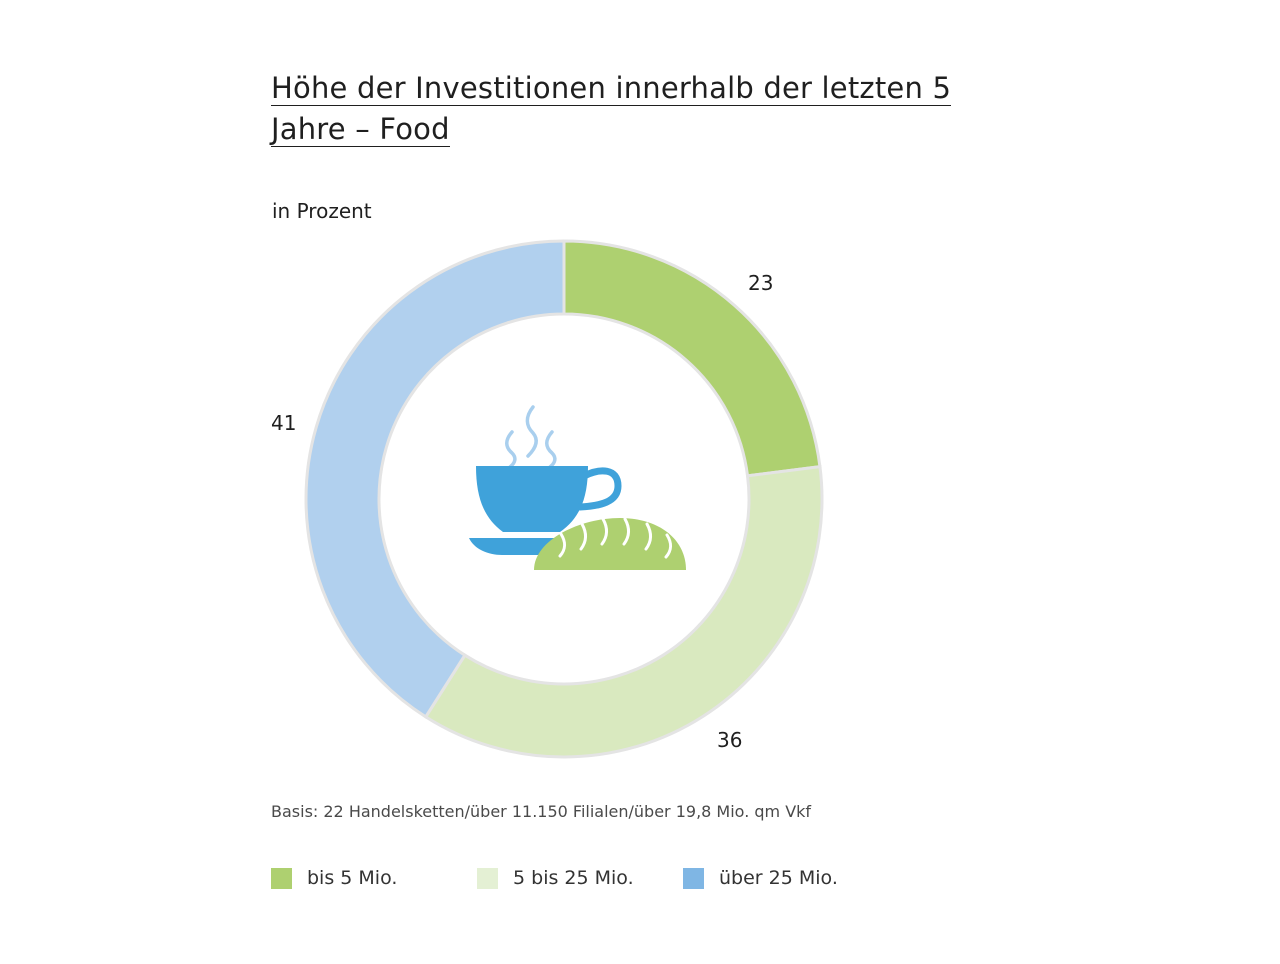  What do you see at coordinates (352, 878) in the screenshot?
I see `legend-label: bis 5 Mio.` at bounding box center [352, 878].